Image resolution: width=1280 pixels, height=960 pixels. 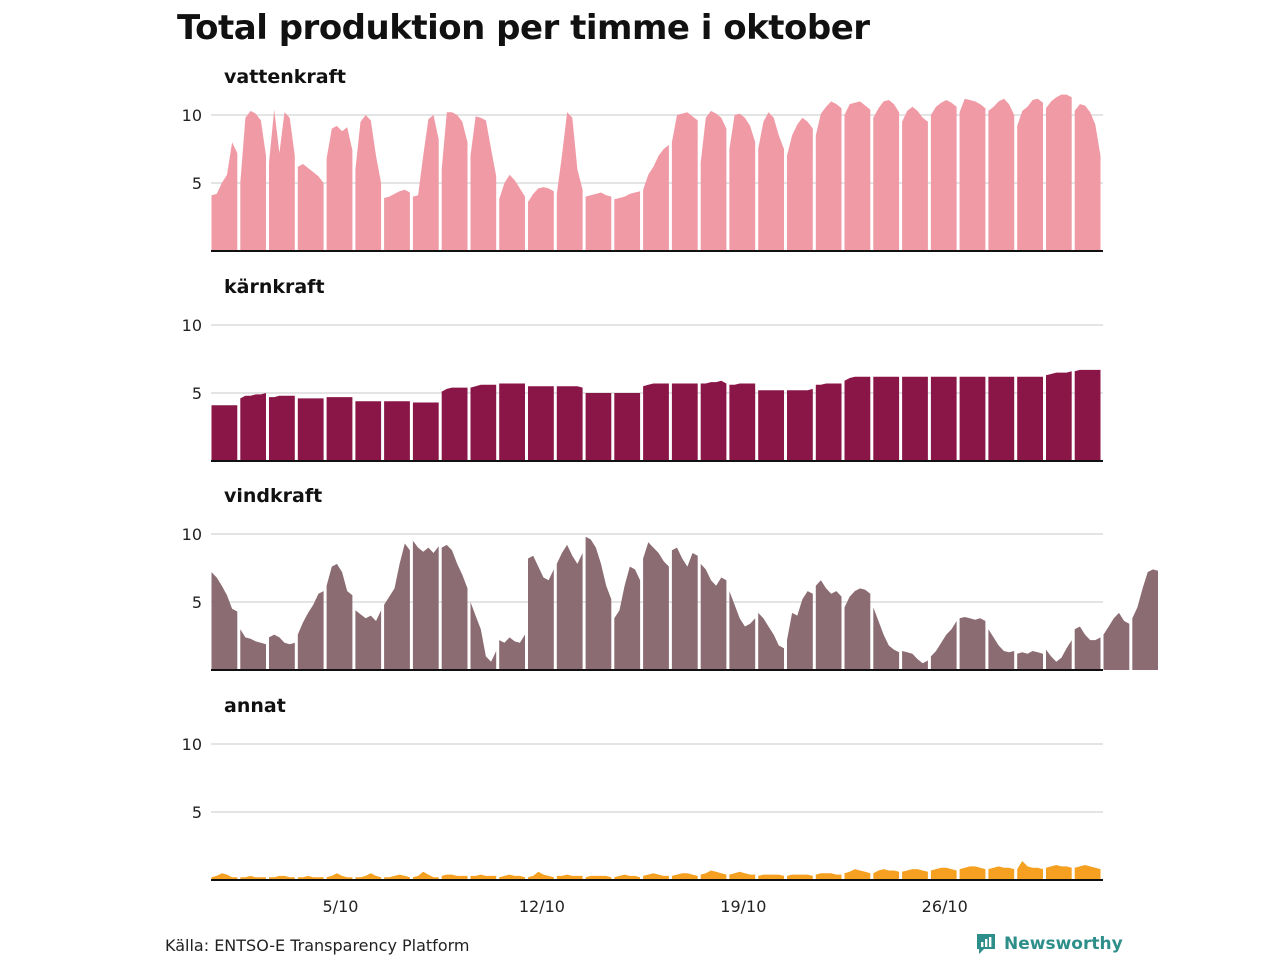 What do you see at coordinates (642, 369) in the screenshot?
I see `panel-karnkraft: kärnkraft 5 10` at bounding box center [642, 369].